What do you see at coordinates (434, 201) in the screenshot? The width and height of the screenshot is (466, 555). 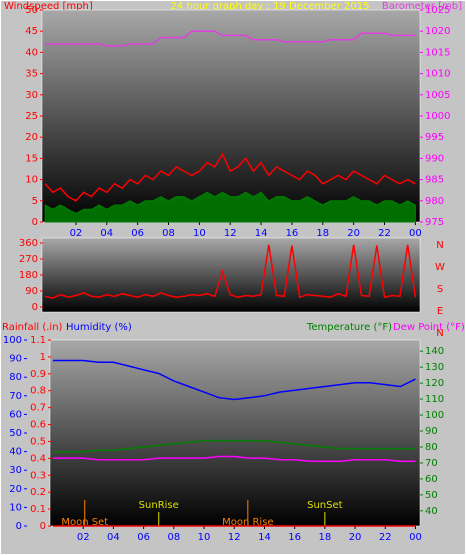 I see `y2-tick-label: 980` at bounding box center [434, 201].